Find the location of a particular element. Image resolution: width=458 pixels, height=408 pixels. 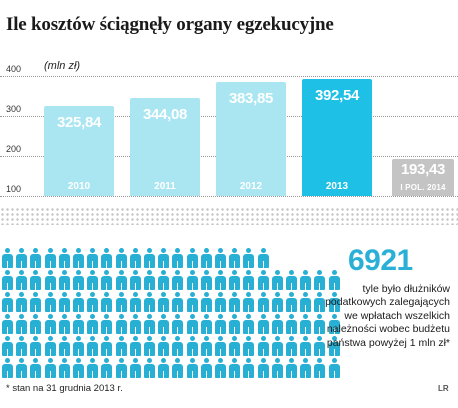

y-tick-label: 100 is located at coordinates (14, 189).